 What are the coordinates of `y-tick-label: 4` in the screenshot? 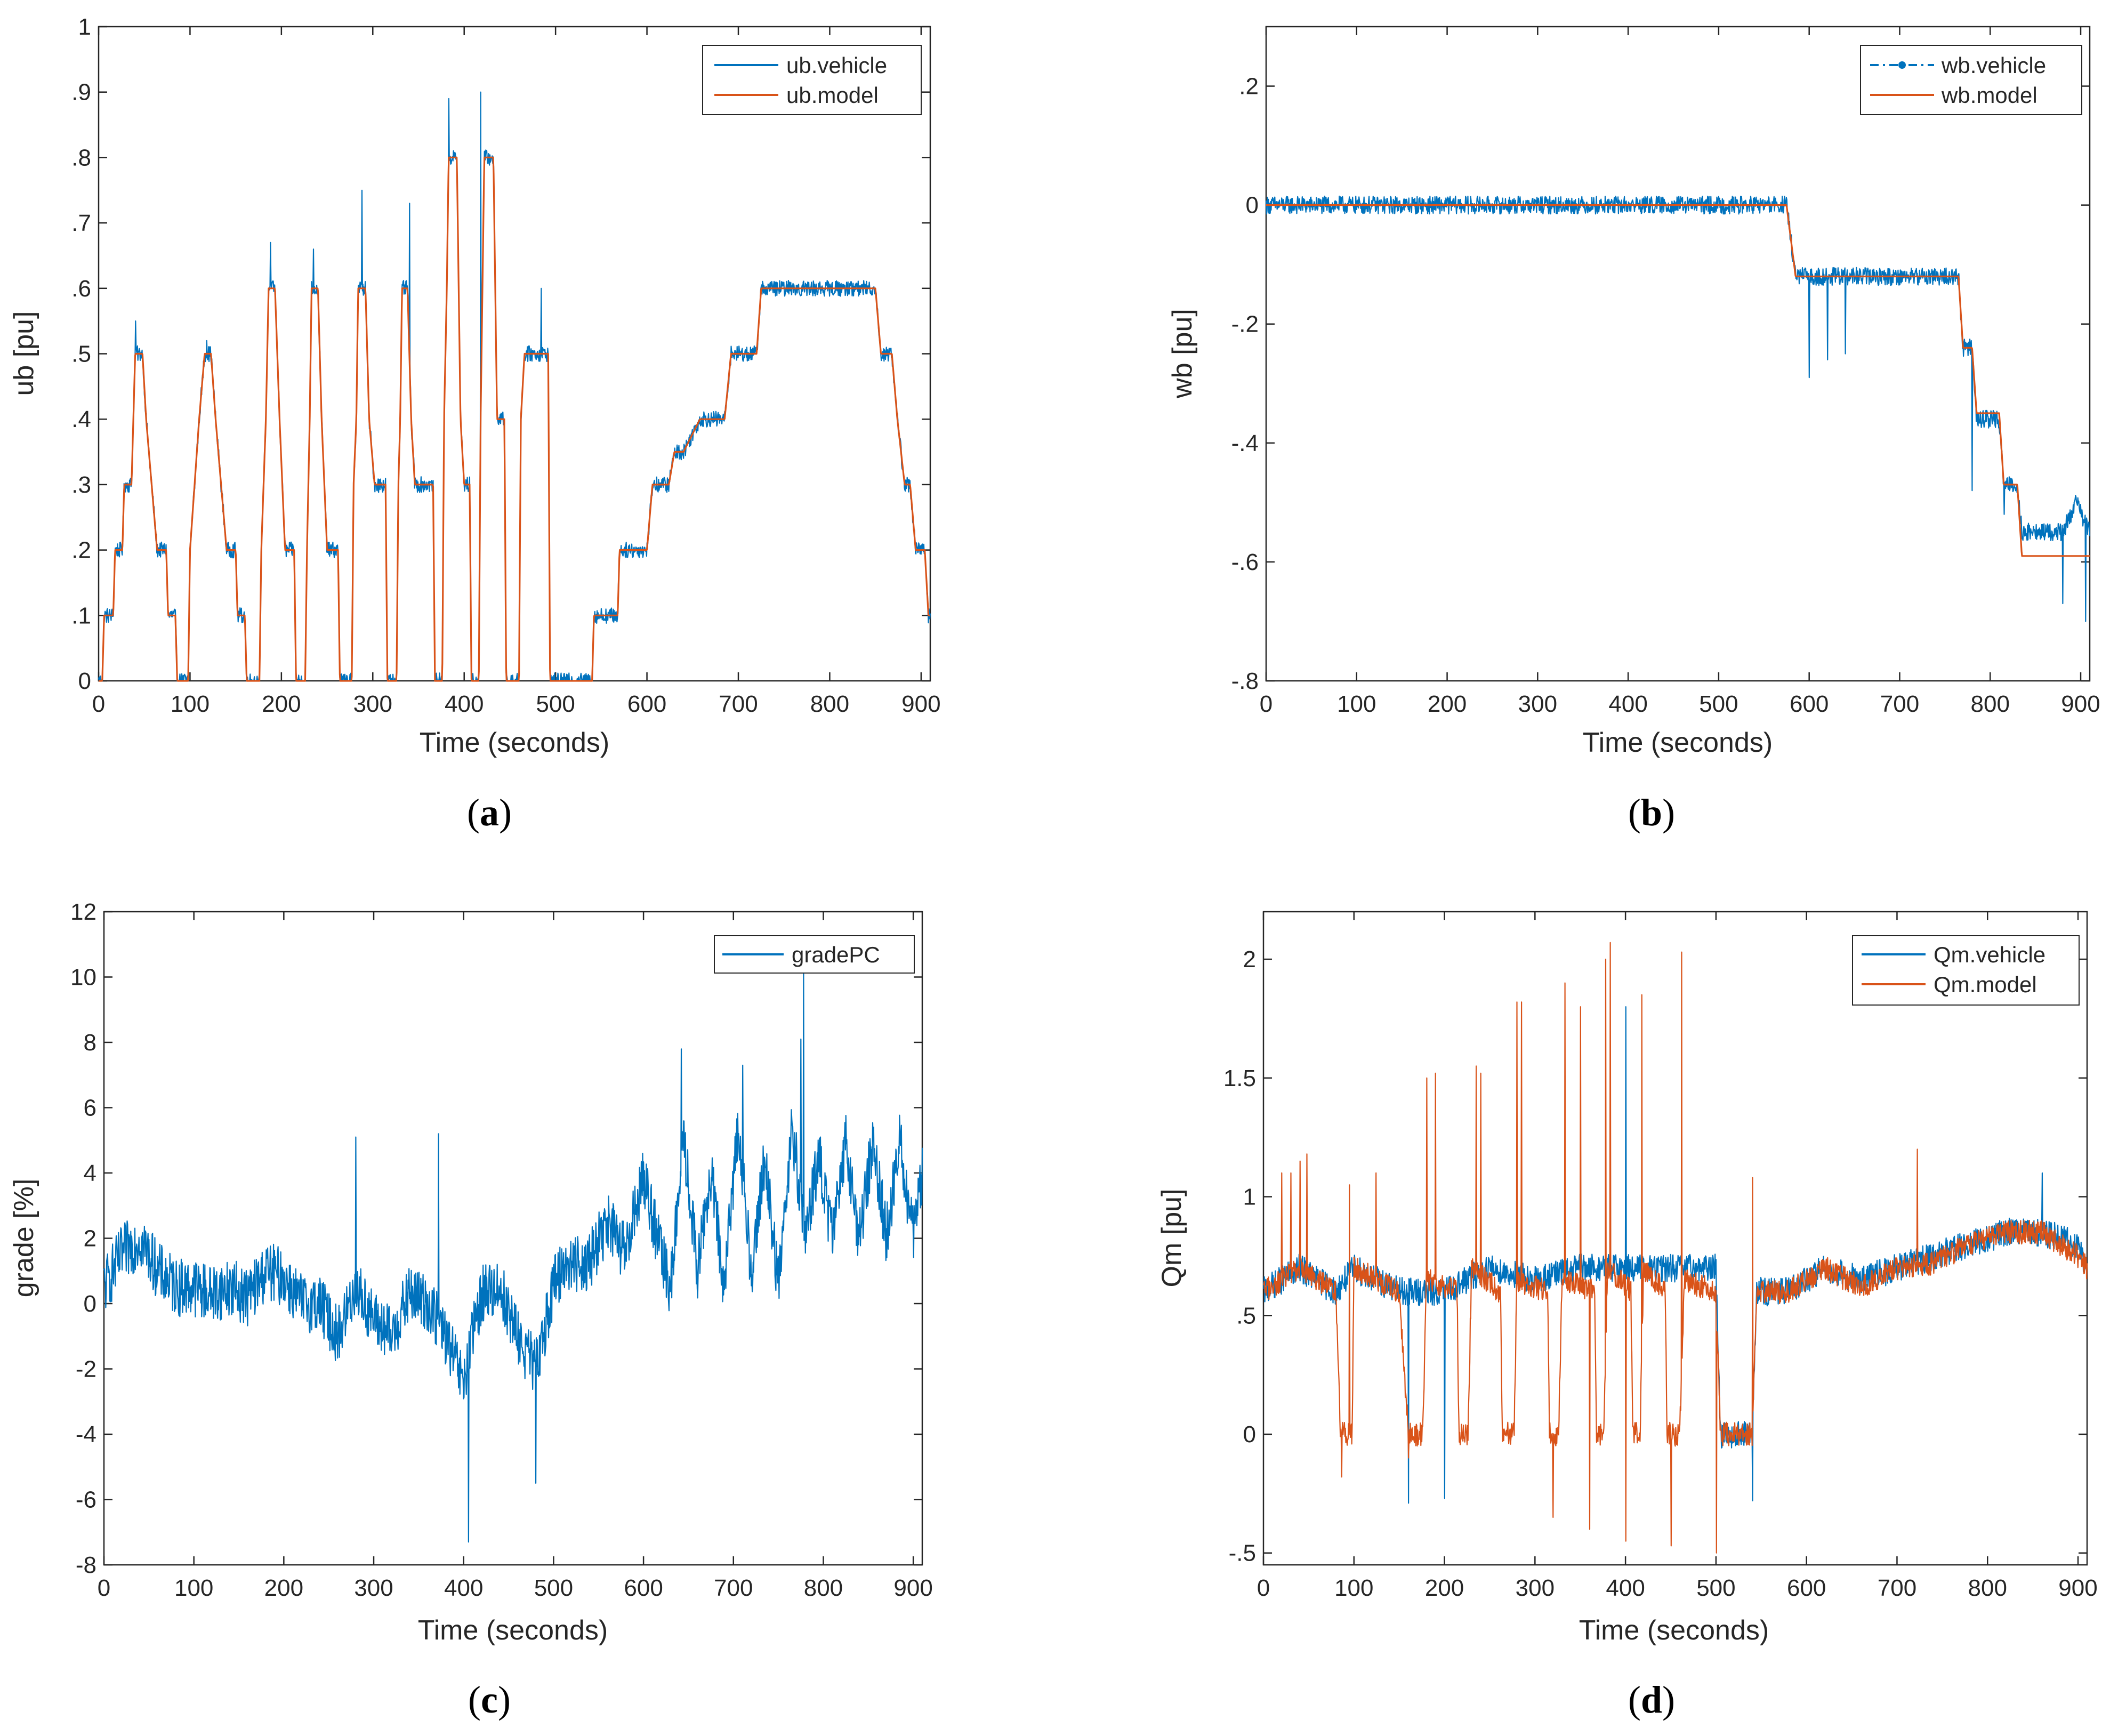 It's located at (90, 1173).